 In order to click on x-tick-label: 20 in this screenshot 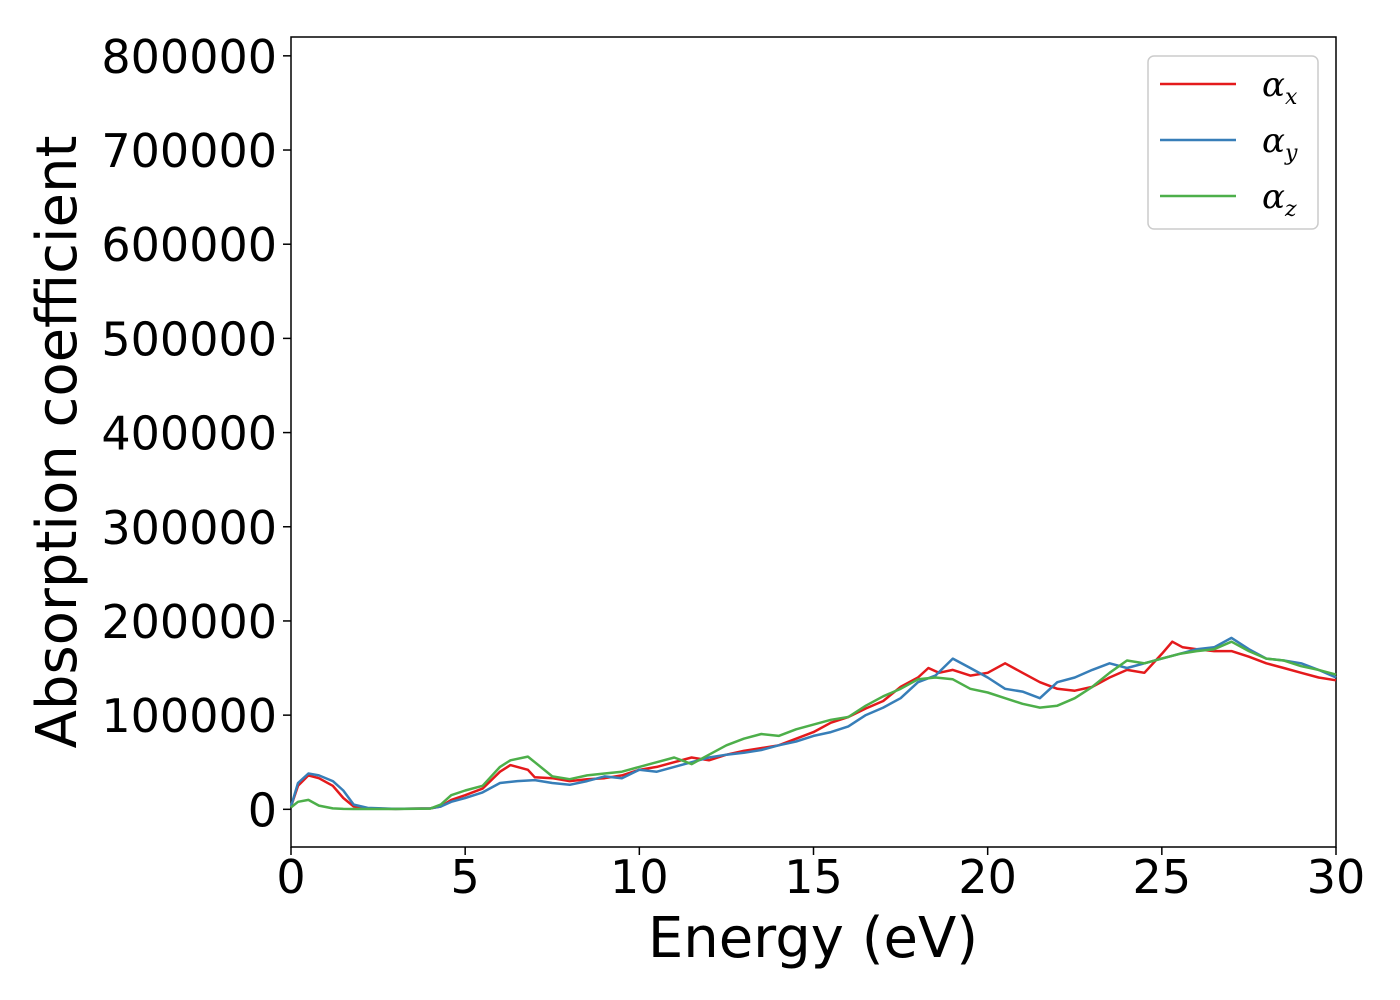, I will do `click(987, 877)`.